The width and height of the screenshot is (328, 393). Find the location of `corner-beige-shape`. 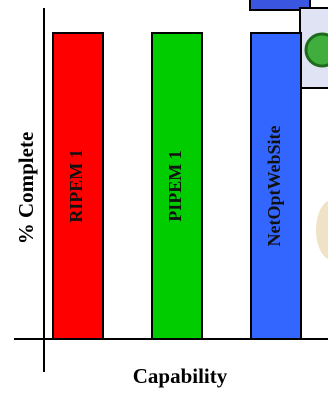

corner-beige-shape is located at coordinates (322, 230).